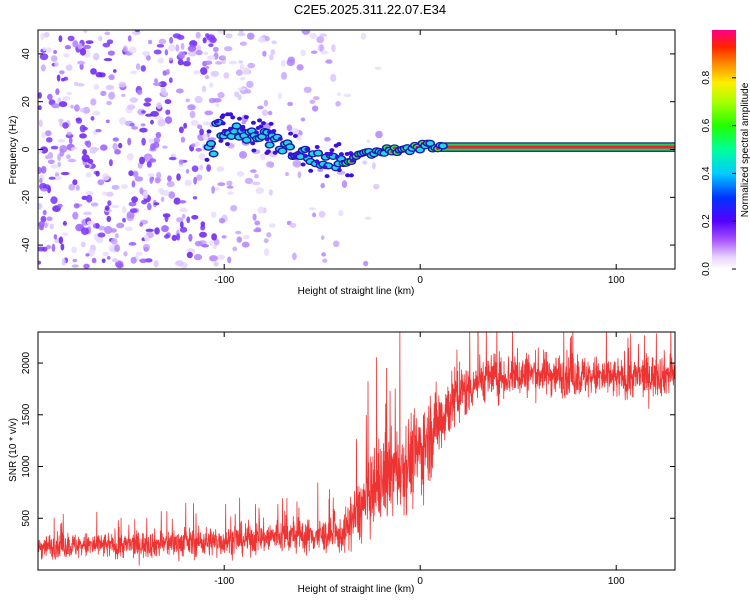 The image size is (750, 600). I want to click on snr-x-tick-label: -100, so click(224, 581).